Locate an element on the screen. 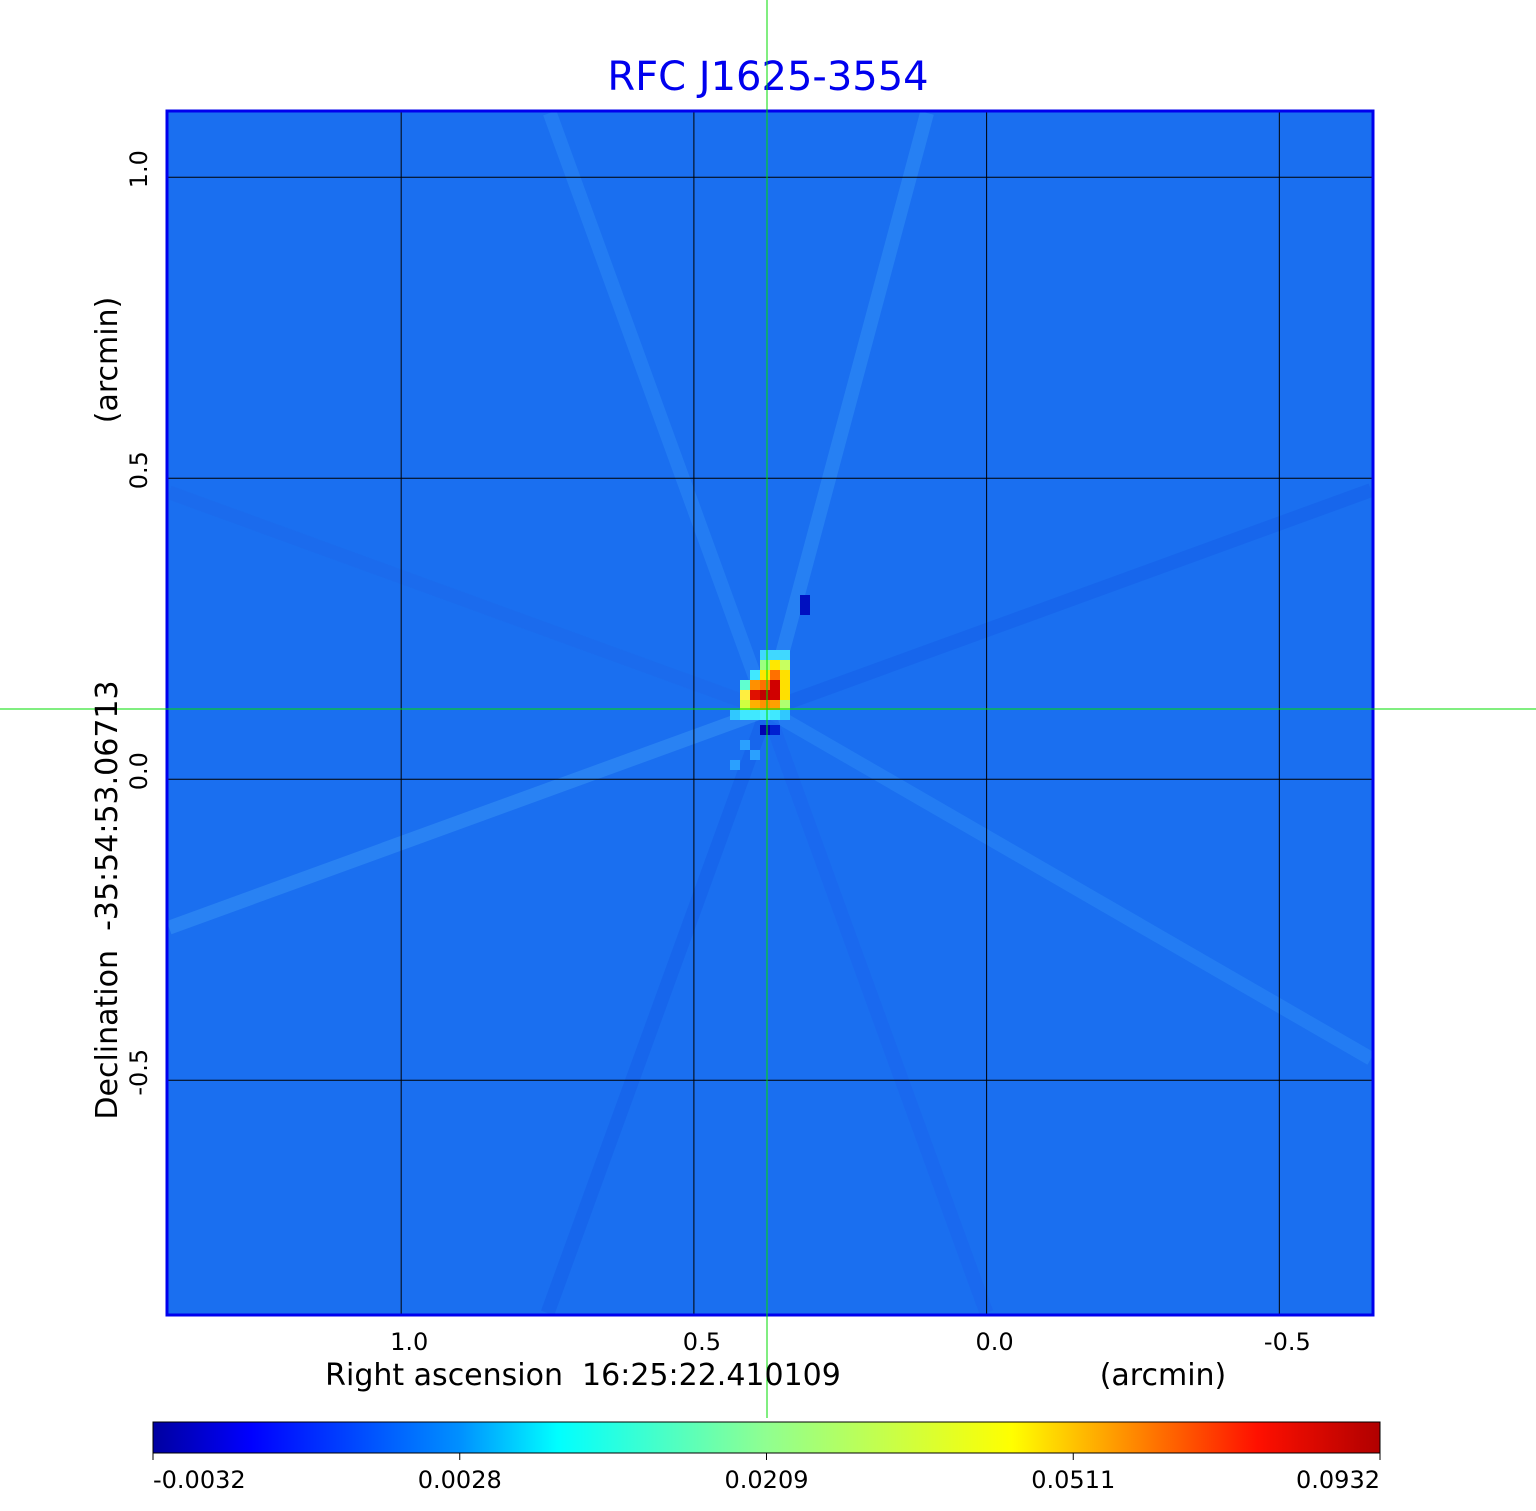 The height and width of the screenshot is (1511, 1536). x-tick-label: -0.5 is located at coordinates (1287, 1342).